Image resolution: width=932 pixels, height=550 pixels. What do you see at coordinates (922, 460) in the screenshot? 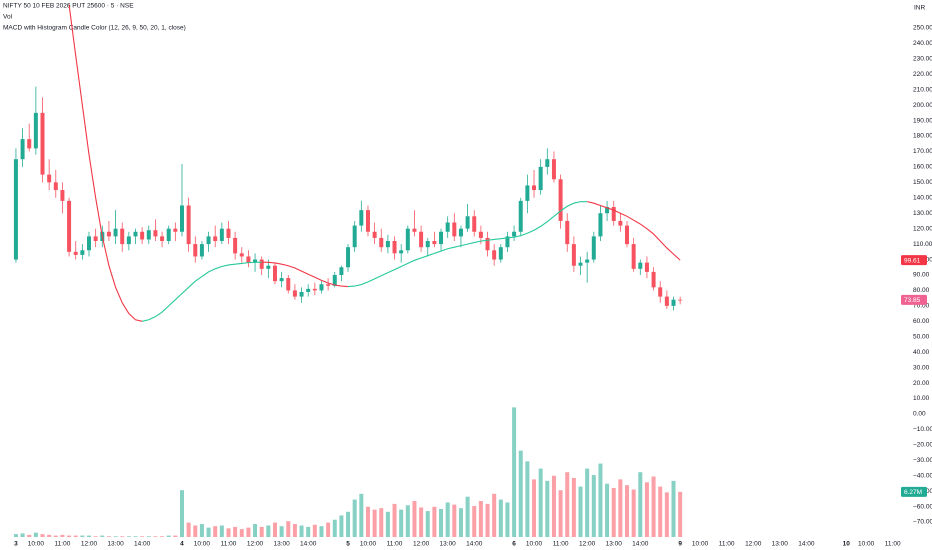
I see `y-tick-label: −30.00` at bounding box center [922, 460].